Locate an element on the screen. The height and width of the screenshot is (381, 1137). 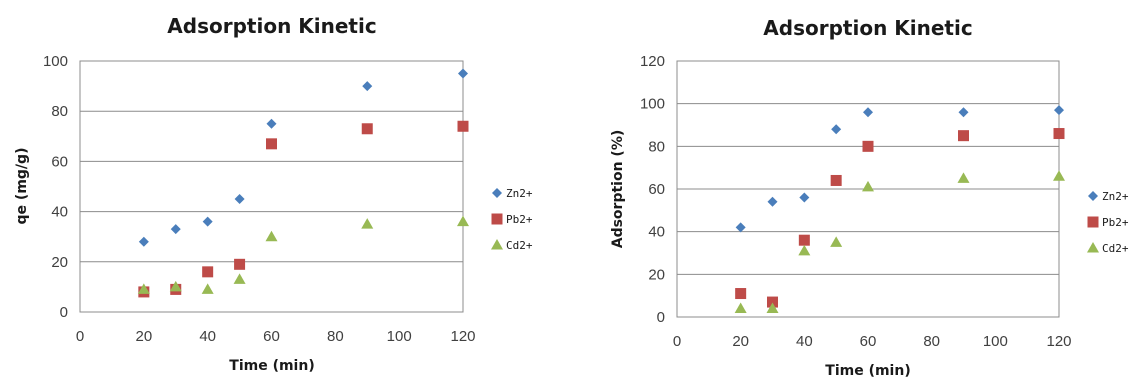
y-tick-label: 120 is located at coordinates (652, 61).